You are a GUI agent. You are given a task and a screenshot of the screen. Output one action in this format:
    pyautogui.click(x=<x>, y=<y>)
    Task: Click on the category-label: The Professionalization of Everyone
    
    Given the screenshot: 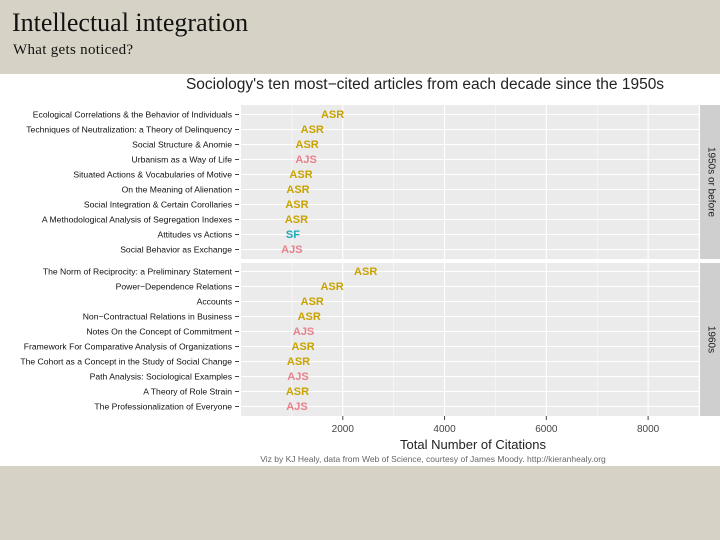 What is the action you would take?
    pyautogui.click(x=163, y=407)
    